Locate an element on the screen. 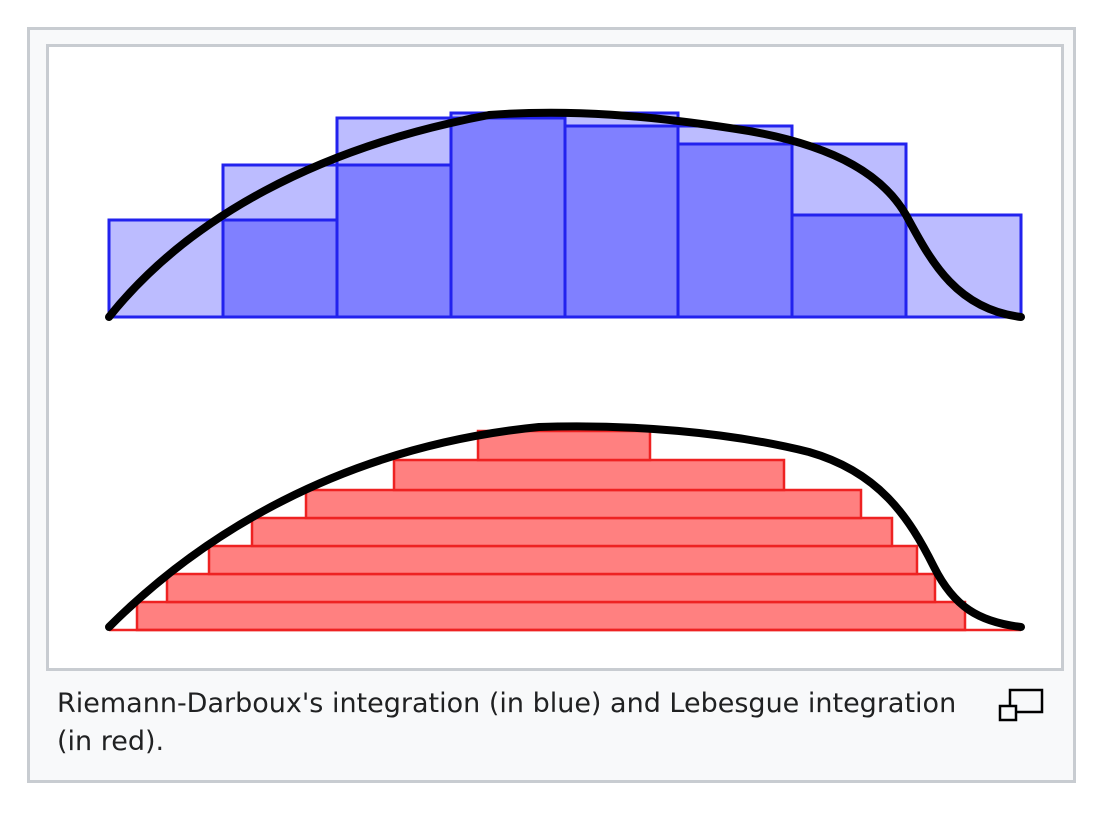  magnify-clip-icon-glyph is located at coordinates (1021, 705).